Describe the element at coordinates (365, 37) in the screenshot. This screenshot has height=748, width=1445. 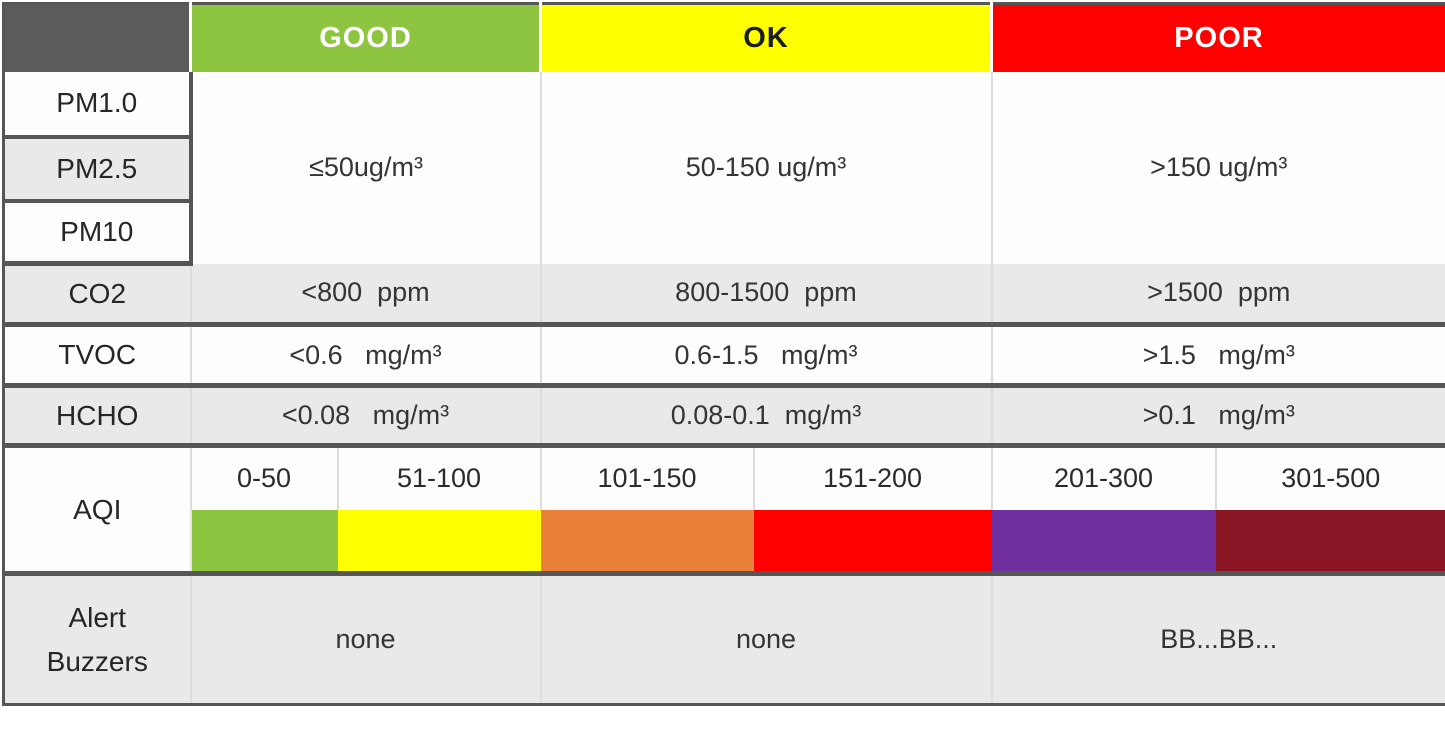
I see `column-header-good: GOOD` at that location.